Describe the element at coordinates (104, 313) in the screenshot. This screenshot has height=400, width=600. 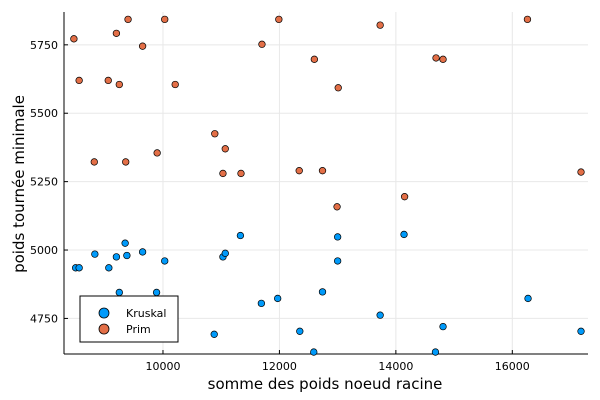
I see `legend-marker-kruskal` at that location.